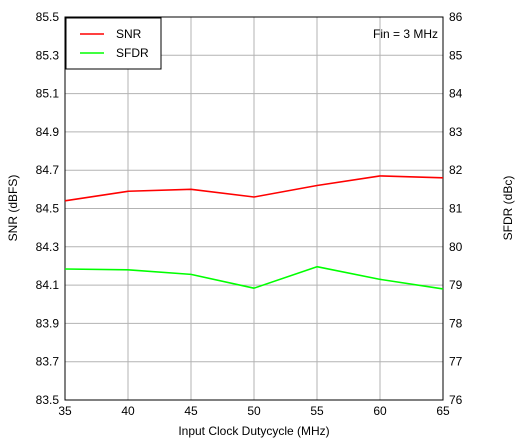 The height and width of the screenshot is (439, 516). Describe the element at coordinates (48, 247) in the screenshot. I see `y-tick-label-left-84.3: 84.3` at that location.